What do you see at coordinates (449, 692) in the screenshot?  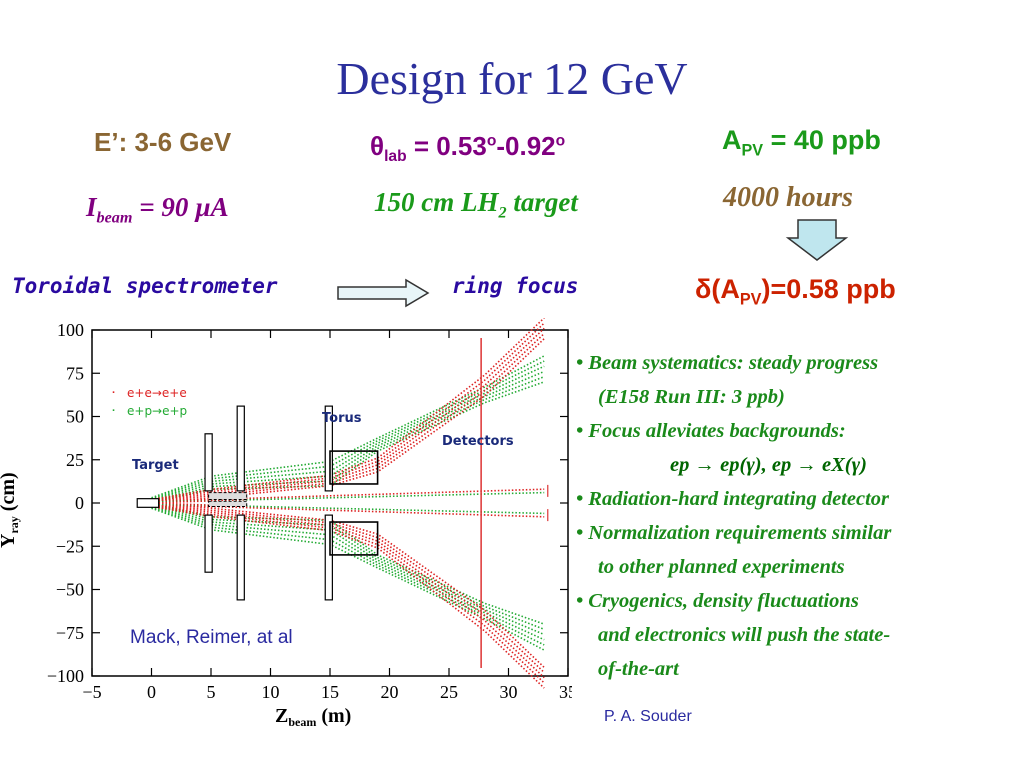 I see `x-tick-label: 25` at bounding box center [449, 692].